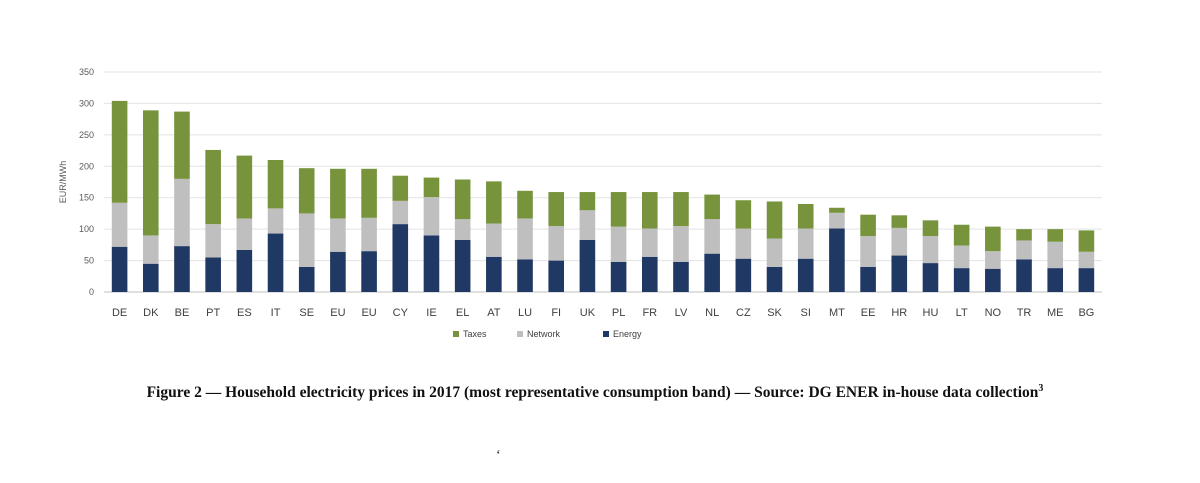 The image size is (1200, 483). What do you see at coordinates (712, 313) in the screenshot?
I see `x-category-label: NL` at bounding box center [712, 313].